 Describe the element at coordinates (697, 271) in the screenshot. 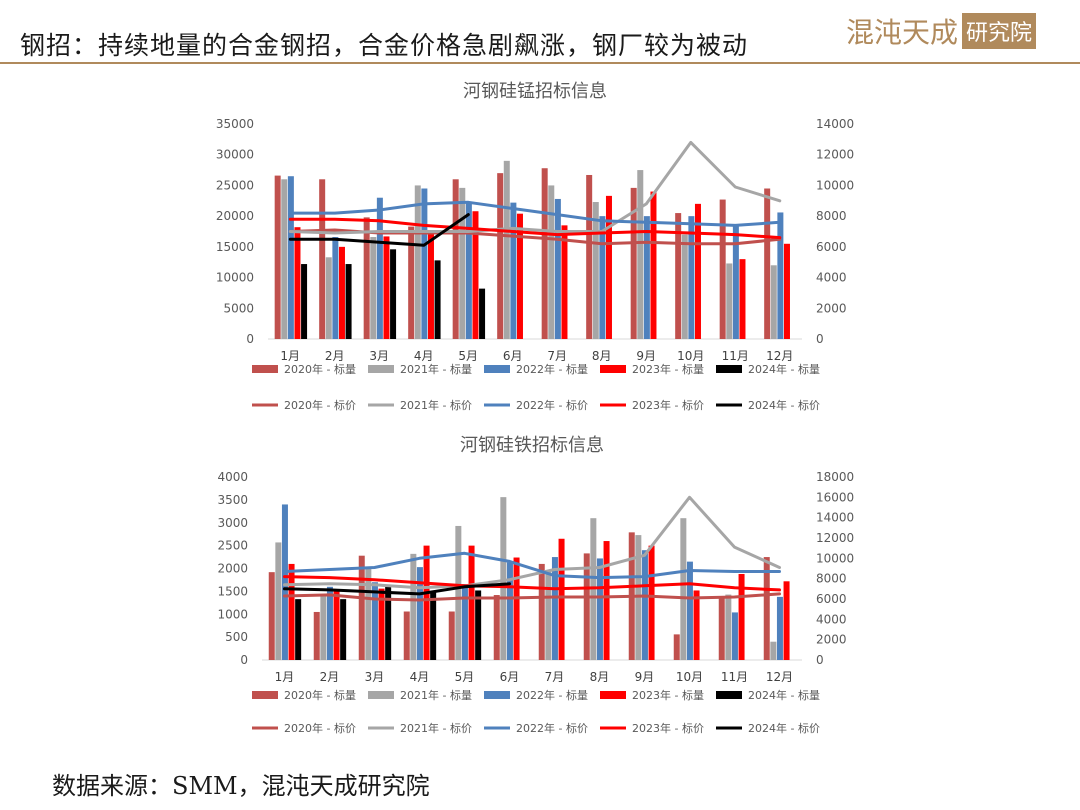

I see `bar-2023-m10` at that location.